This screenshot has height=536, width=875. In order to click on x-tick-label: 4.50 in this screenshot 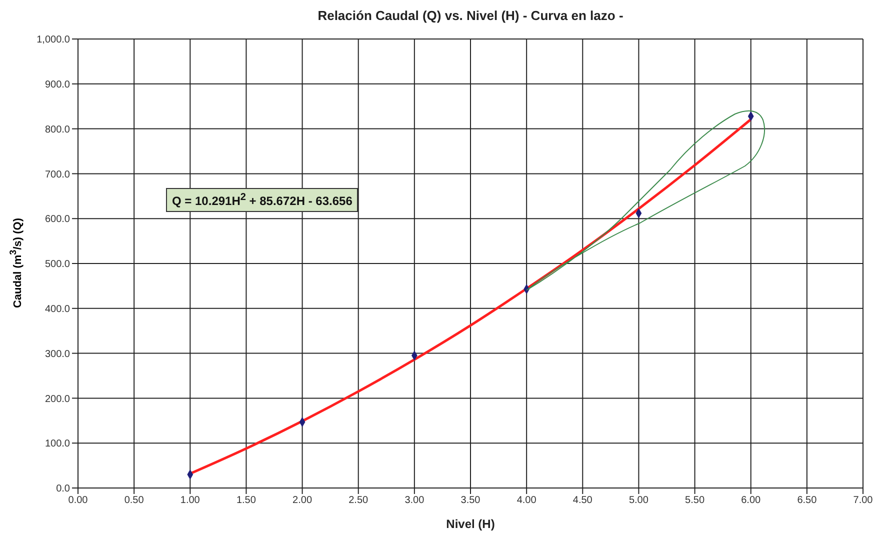, I will do `click(582, 500)`.